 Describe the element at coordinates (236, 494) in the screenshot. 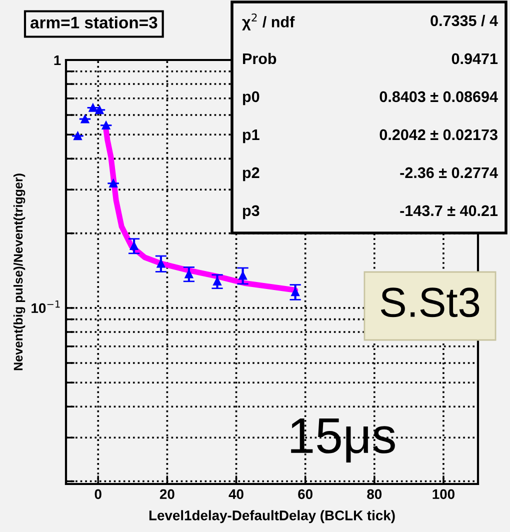

I see `x-tick-label: 40` at that location.